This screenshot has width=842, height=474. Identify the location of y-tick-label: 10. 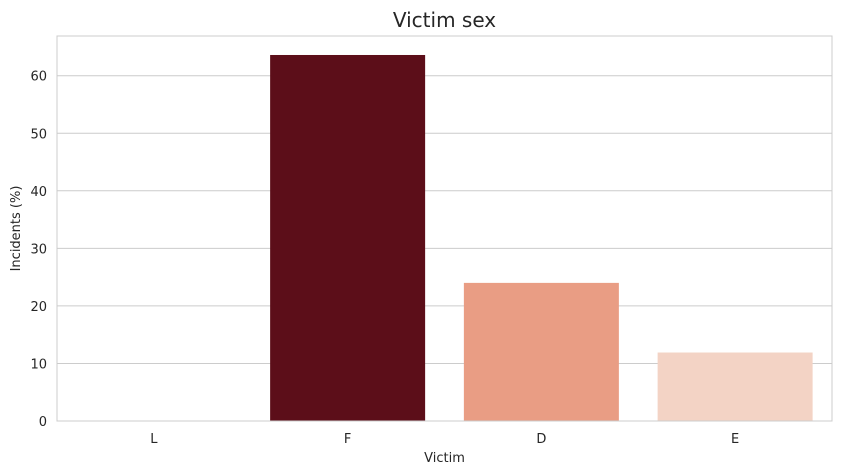
(38, 364).